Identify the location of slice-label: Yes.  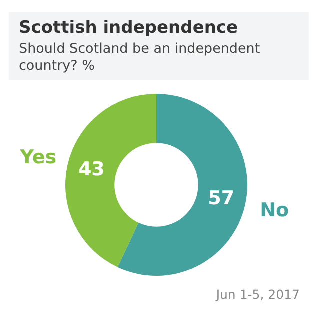
(38, 157).